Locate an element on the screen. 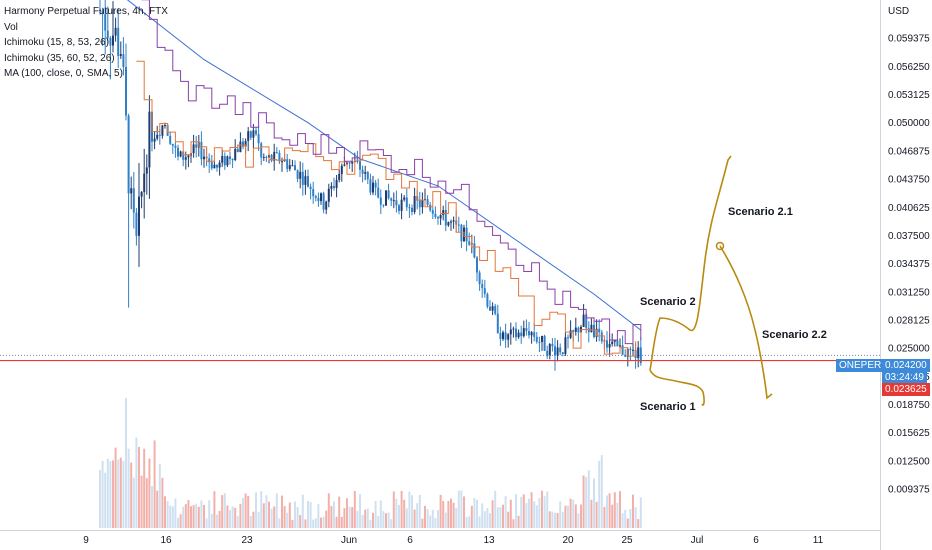  time-tick-label: 6 is located at coordinates (410, 540).